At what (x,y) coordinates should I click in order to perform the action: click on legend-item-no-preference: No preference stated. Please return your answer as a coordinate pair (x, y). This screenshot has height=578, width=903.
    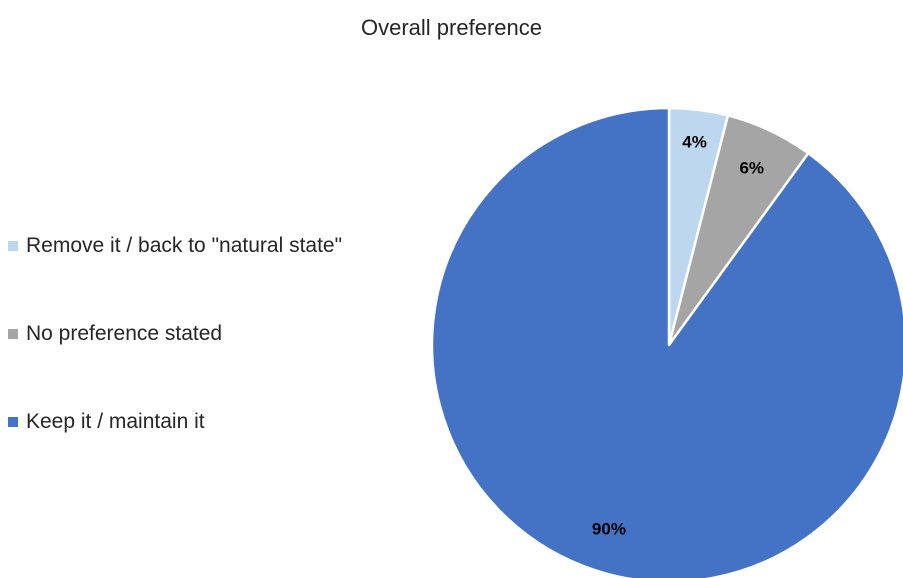
    Looking at the image, I should click on (175, 334).